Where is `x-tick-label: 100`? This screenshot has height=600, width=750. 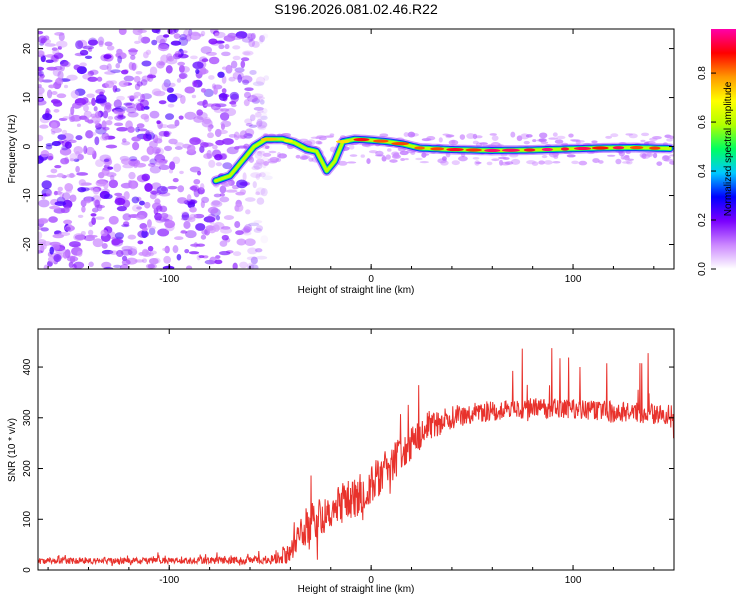 x-tick-label: 100 is located at coordinates (573, 580).